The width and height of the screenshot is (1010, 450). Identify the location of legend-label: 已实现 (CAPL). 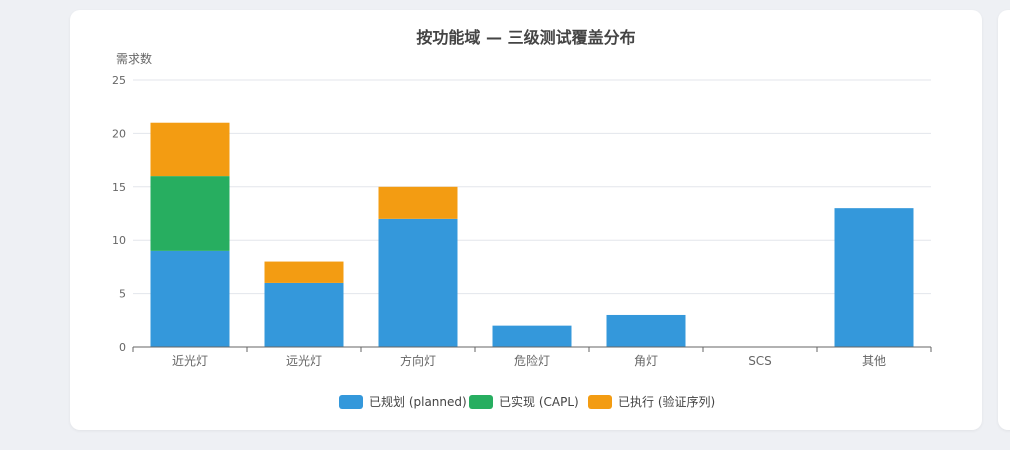
(539, 401).